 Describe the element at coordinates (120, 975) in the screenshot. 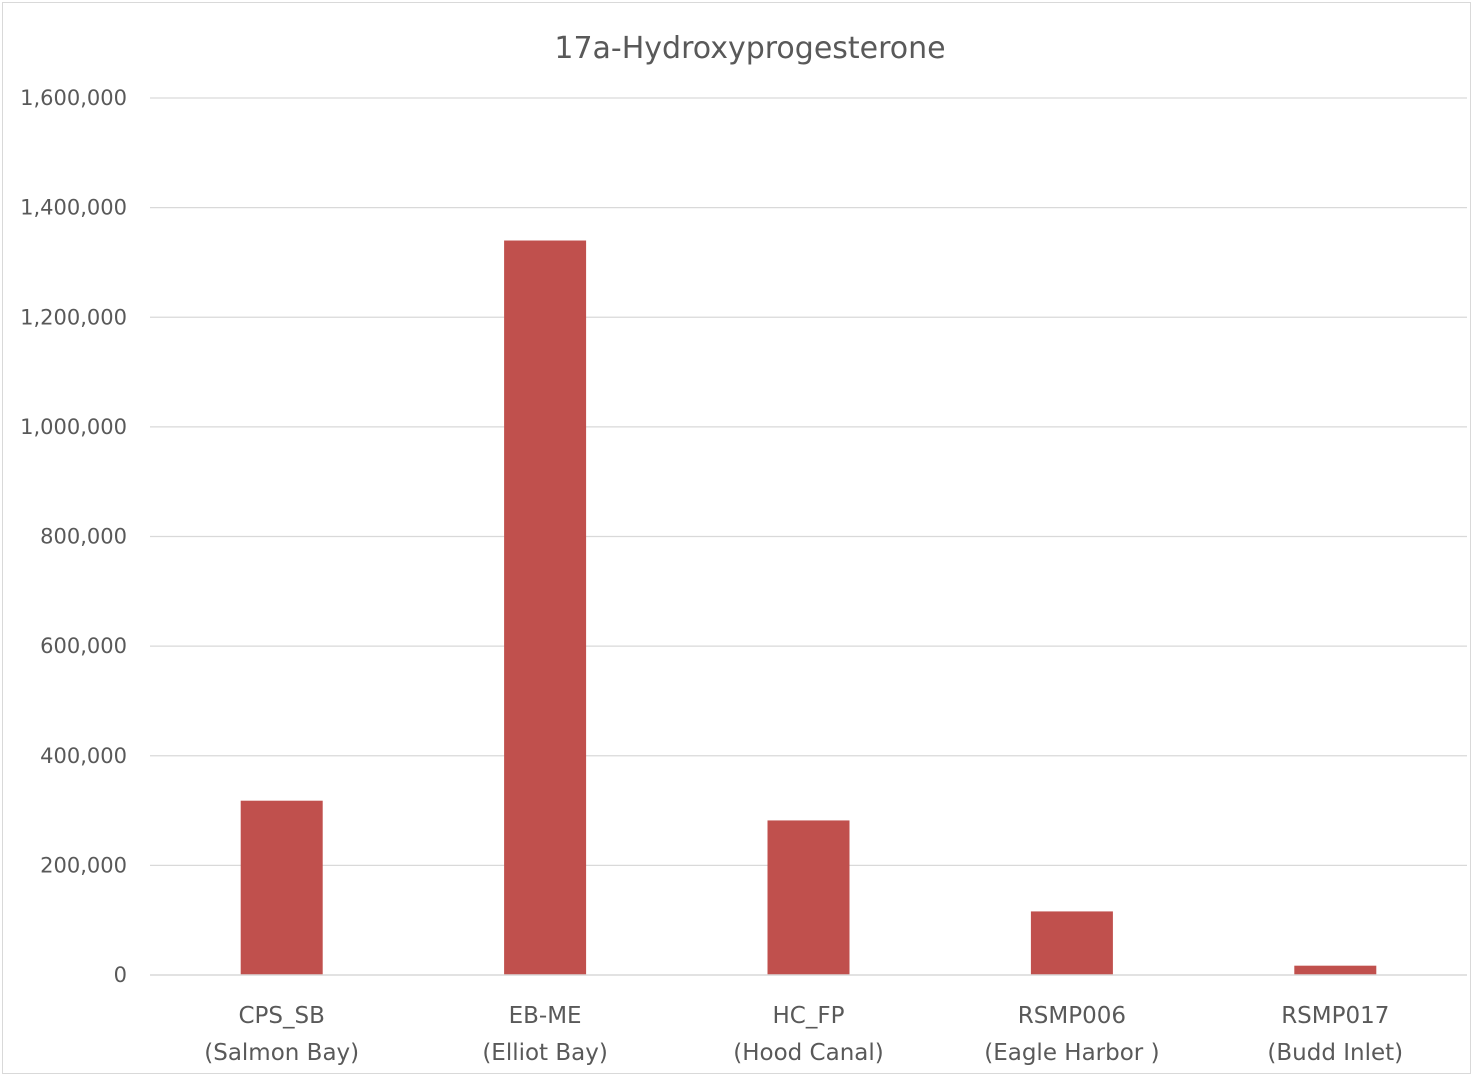

I see `y-tick-label: 0` at that location.